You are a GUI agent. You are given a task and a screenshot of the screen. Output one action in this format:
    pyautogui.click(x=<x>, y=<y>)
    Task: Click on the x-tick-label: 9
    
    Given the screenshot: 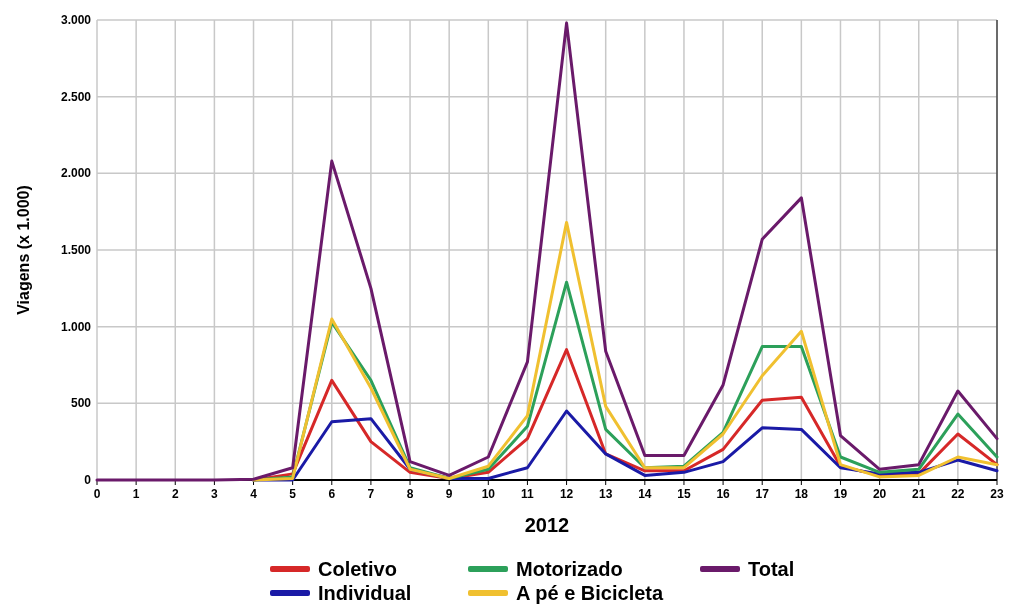 What is the action you would take?
    pyautogui.click(x=449, y=494)
    